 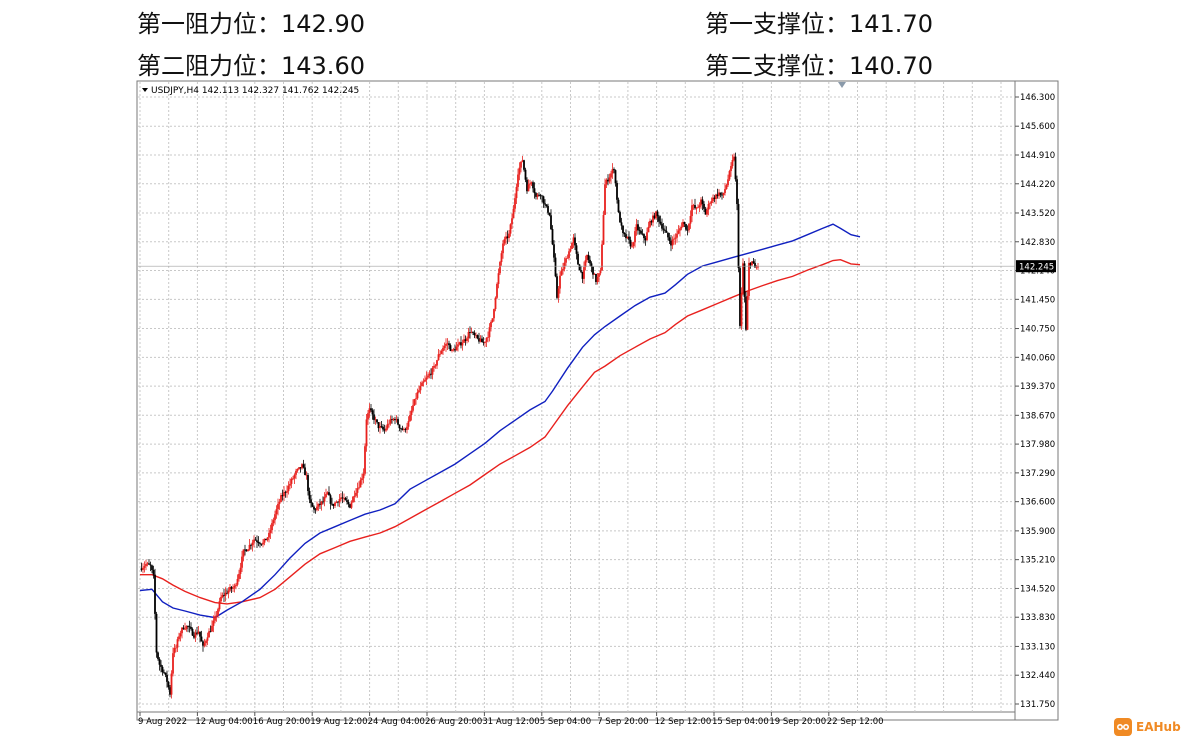 I want to click on y-tick-label: 136.600, so click(x=1037, y=503).